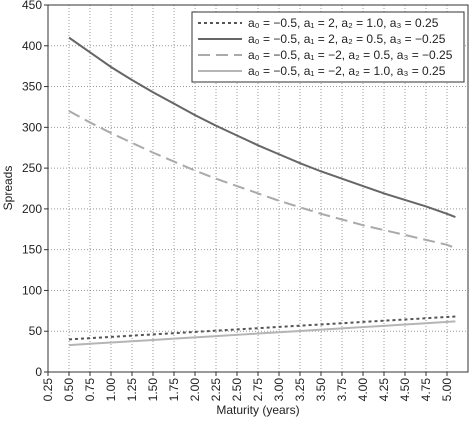 The image size is (474, 425). I want to click on legend-label: a₀ = −0.5, a₁ = −2, a₂ = 0.5, a₃ = −0.25, so click(350, 55).